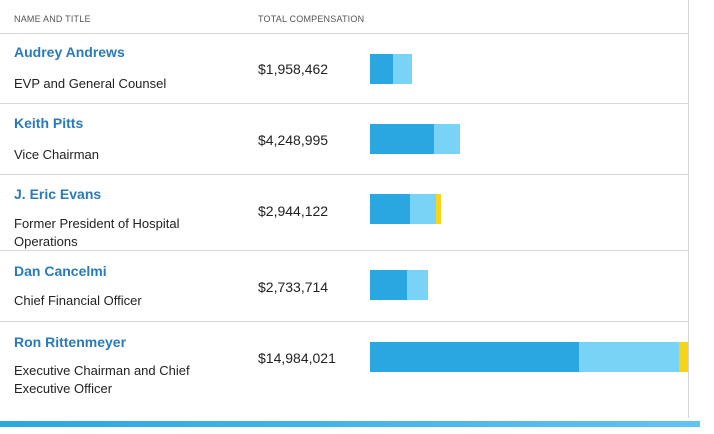  What do you see at coordinates (70, 342) in the screenshot?
I see `person-name-link: Ron Rittenmeyer` at bounding box center [70, 342].